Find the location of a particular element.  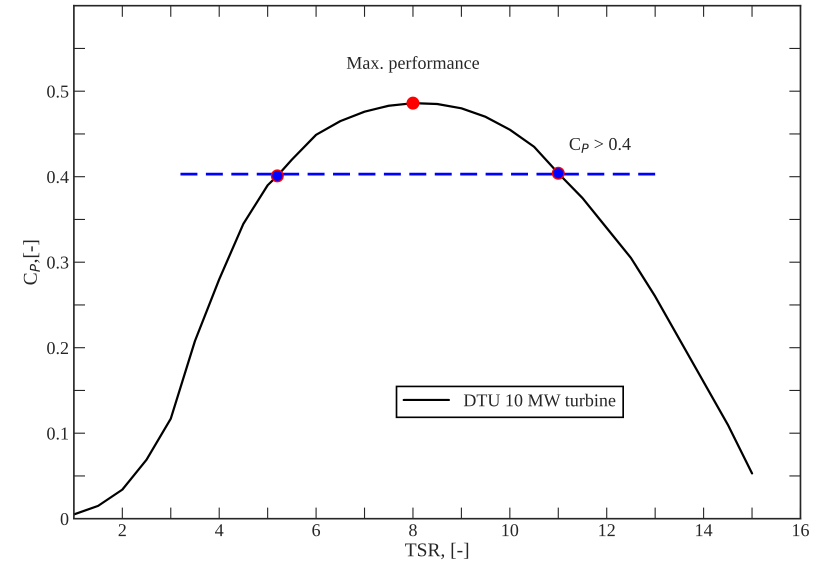

annotation: C$_{P}$ > 0.4 is located at coordinates (600, 145).